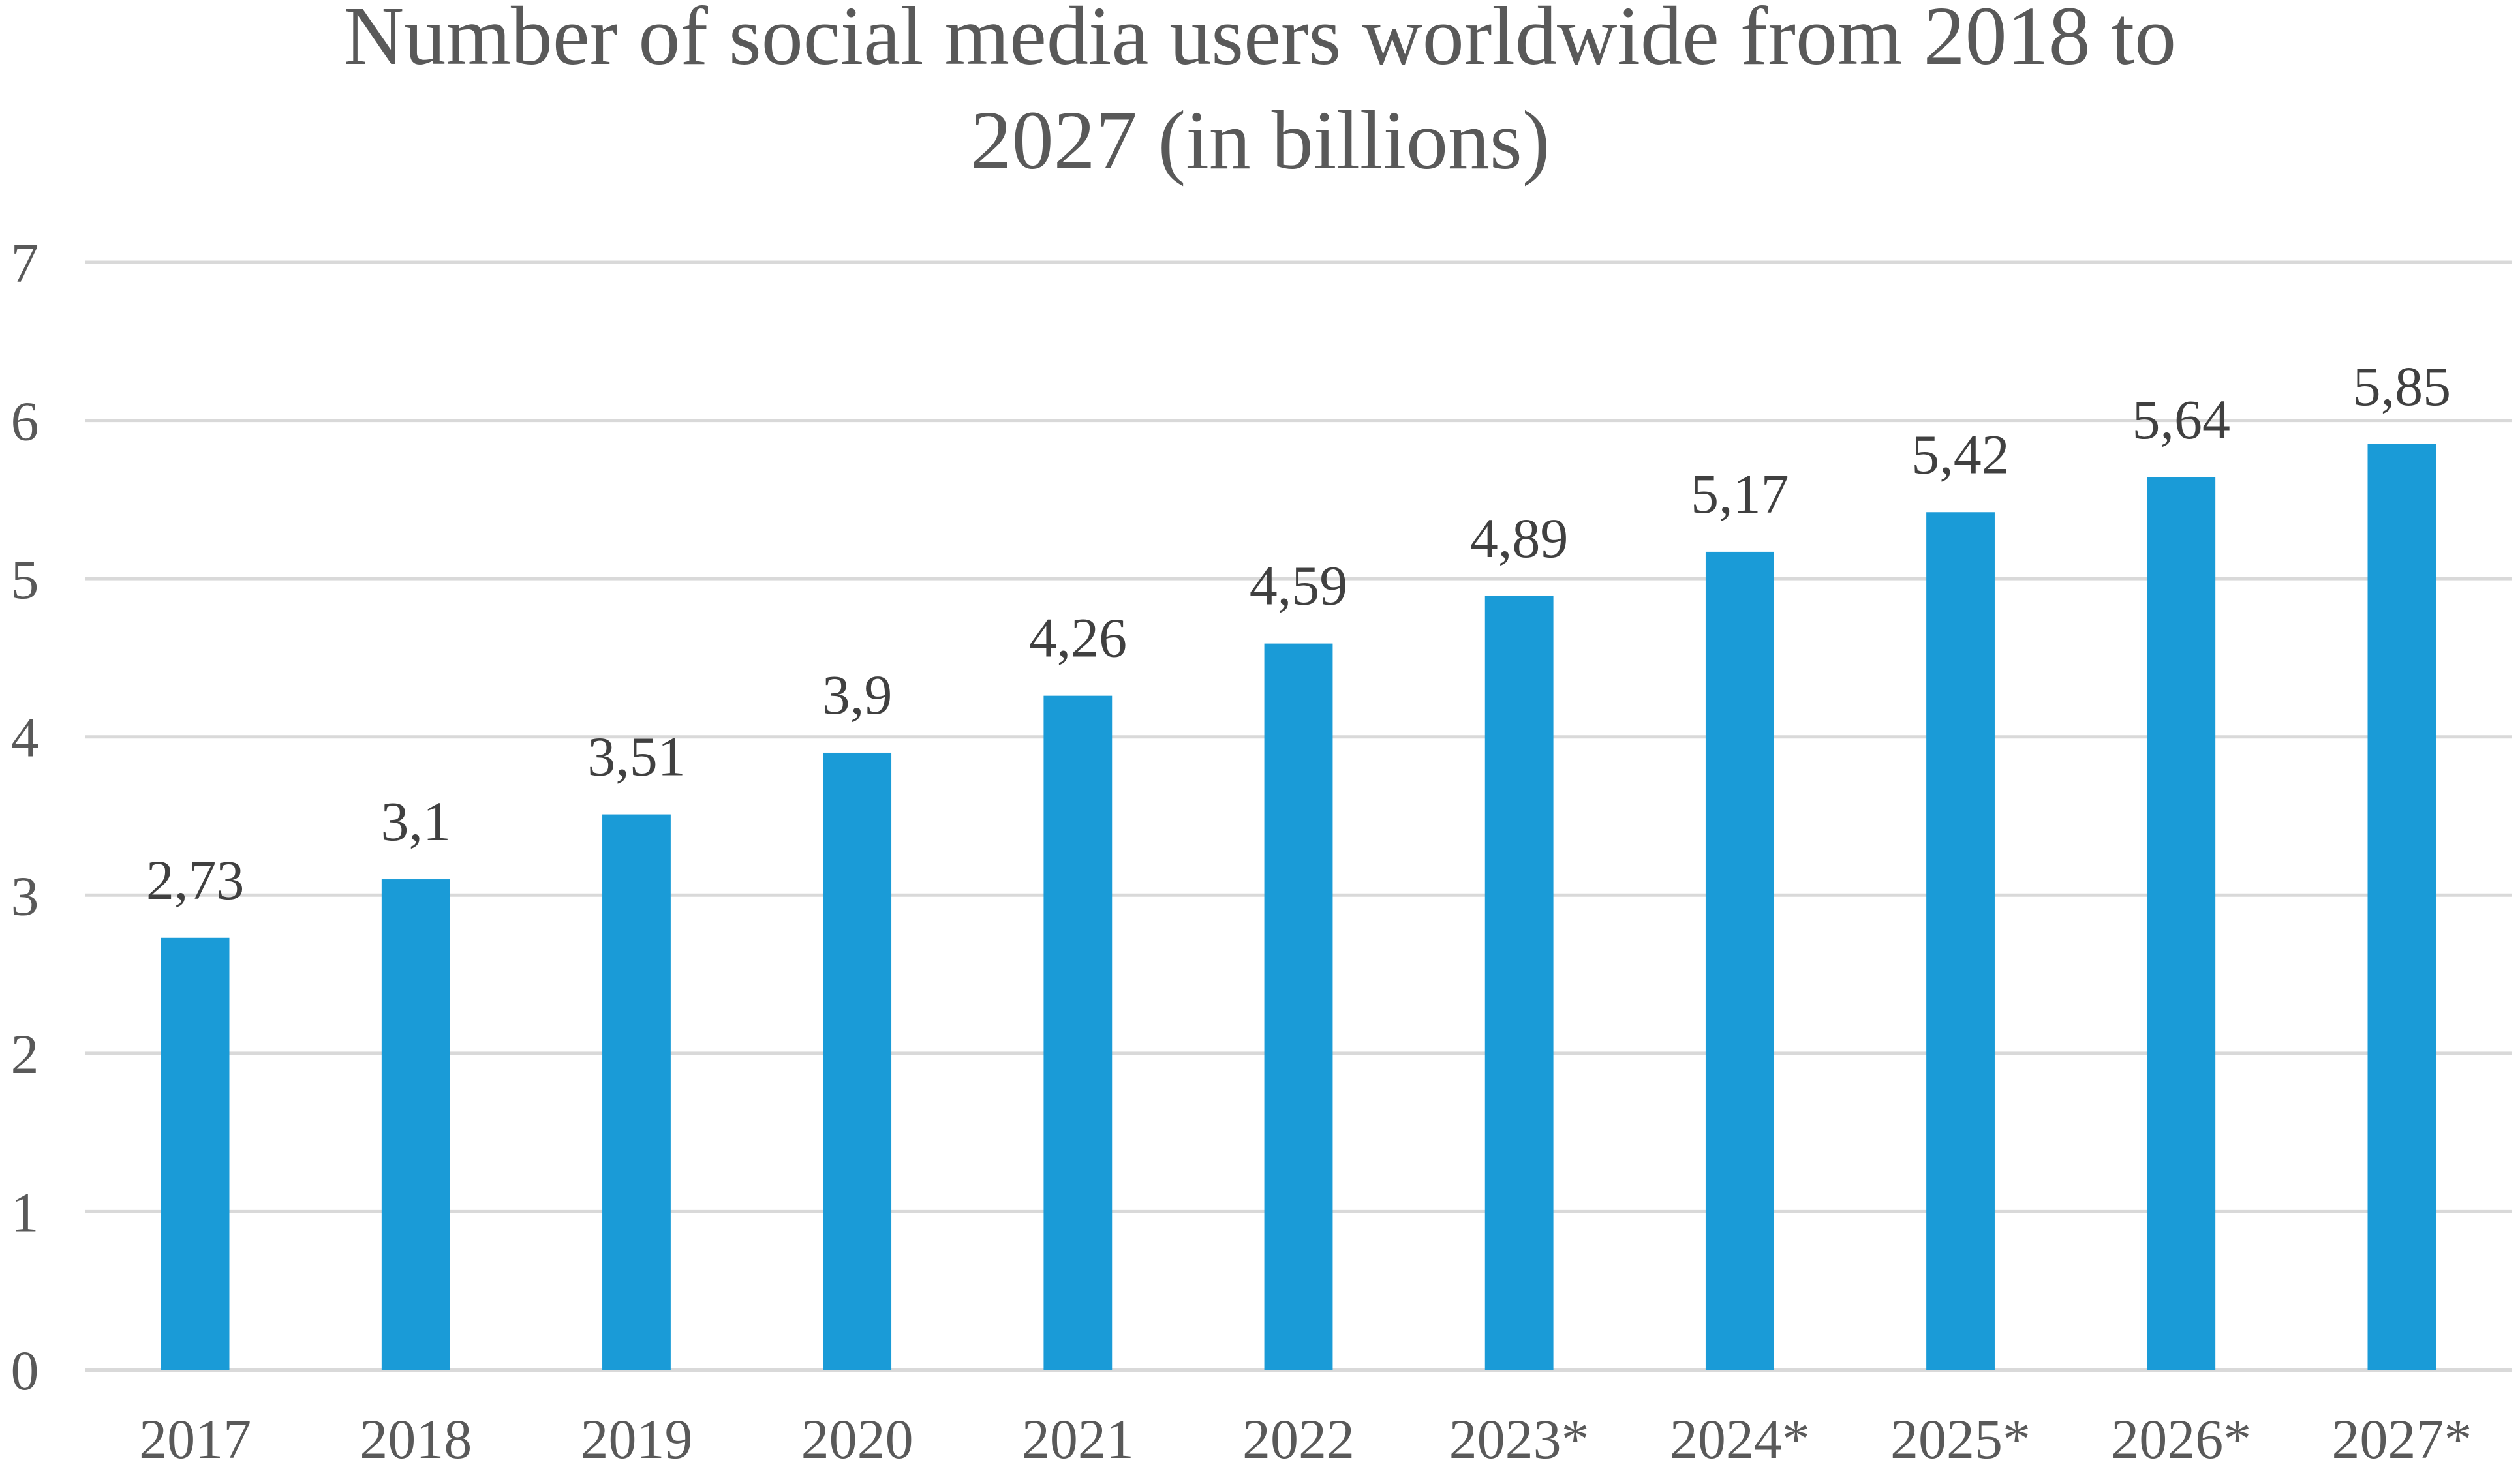 The width and height of the screenshot is (2520, 1467). Describe the element at coordinates (1520, 538) in the screenshot. I see `data-label: 4,89` at that location.